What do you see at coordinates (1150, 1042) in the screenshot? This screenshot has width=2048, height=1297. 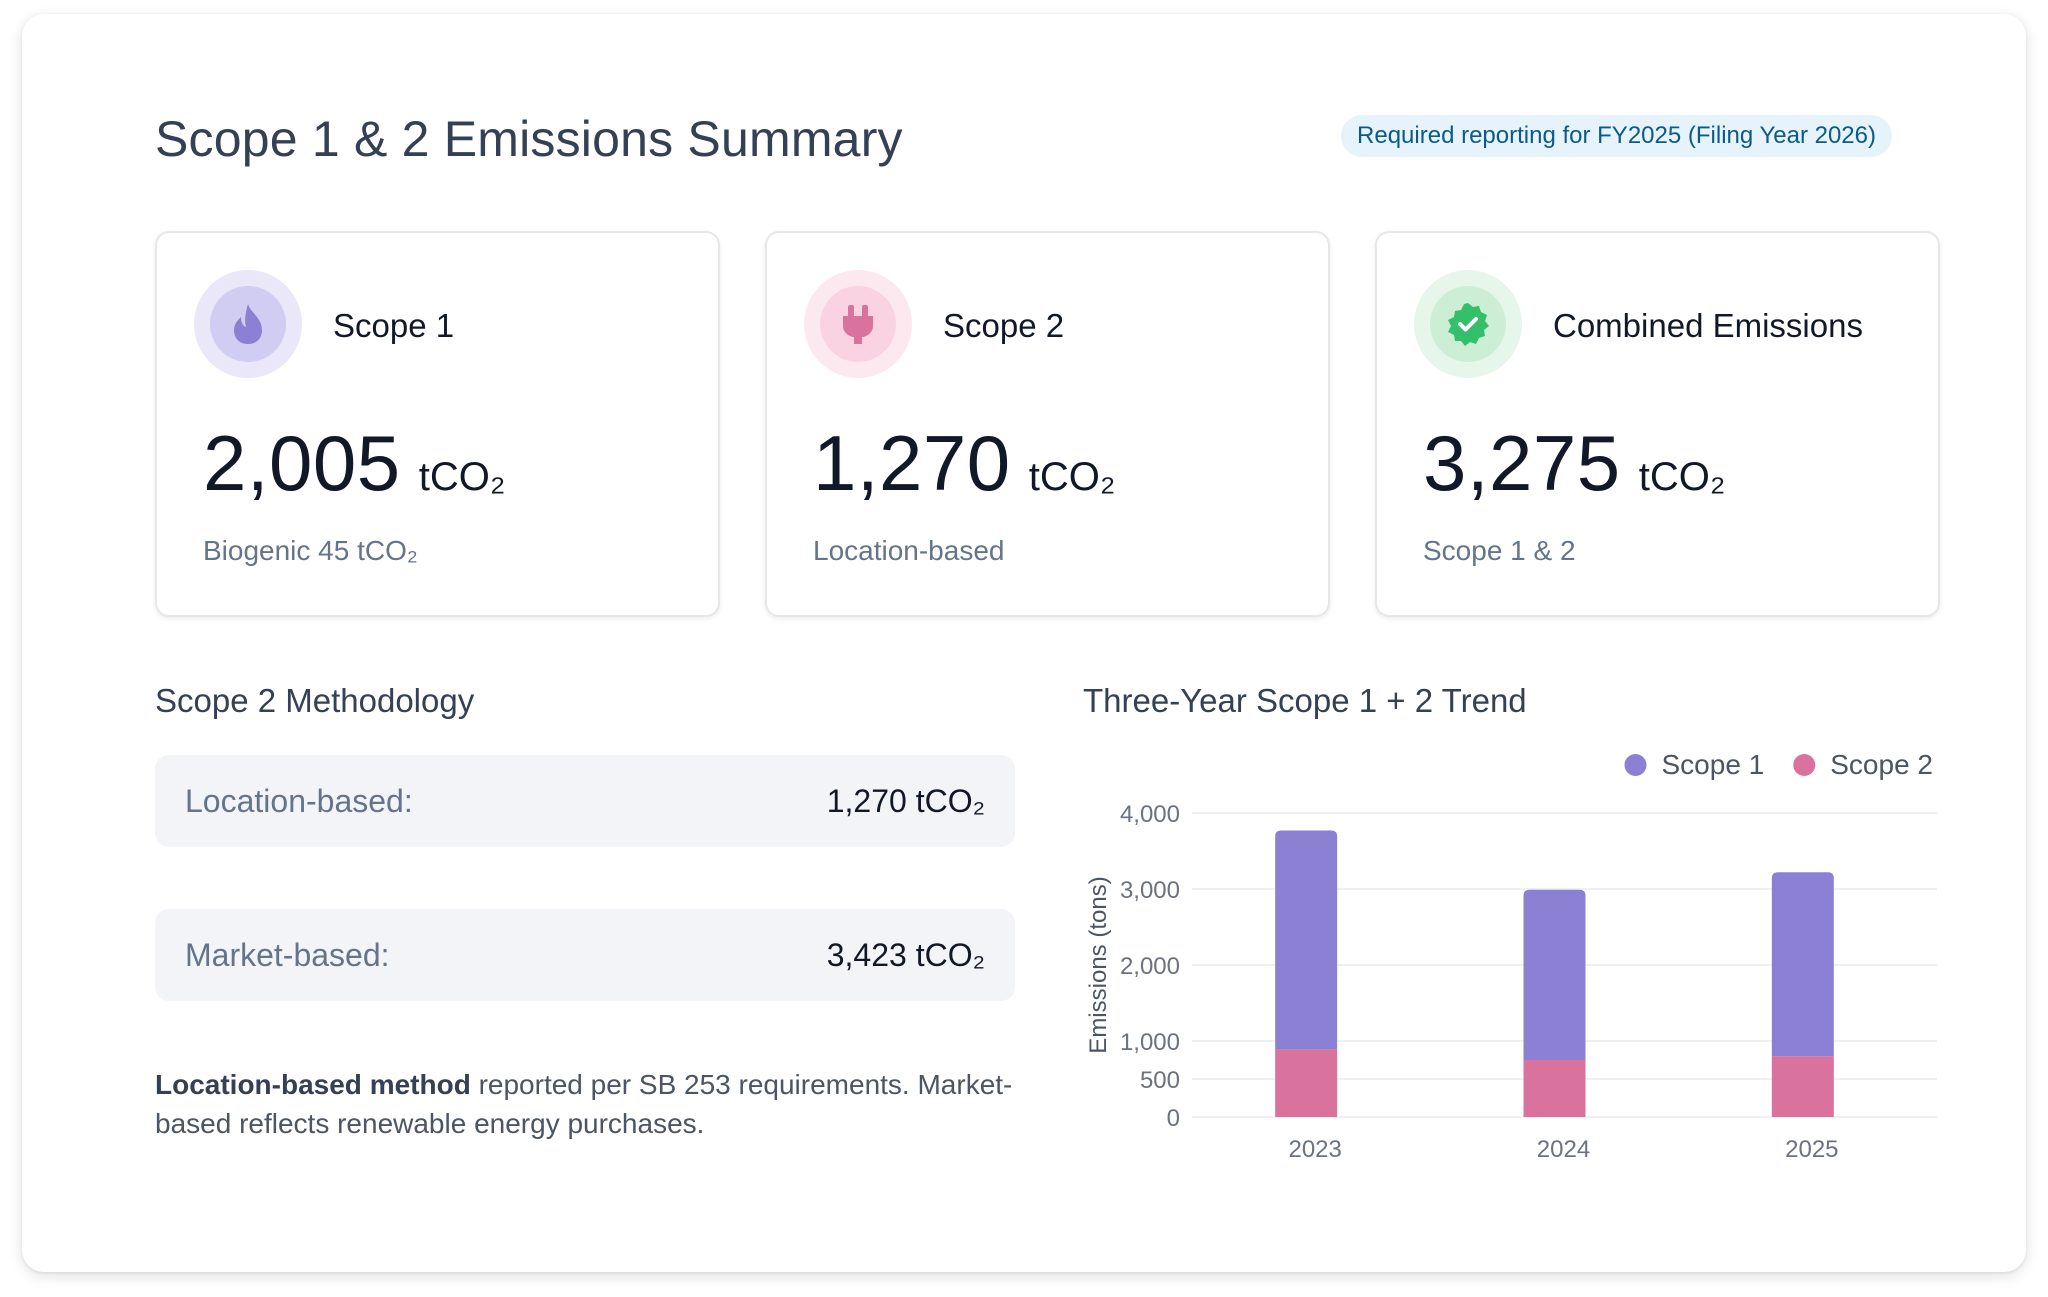 I see `y-tick-label: 1,000` at bounding box center [1150, 1042].